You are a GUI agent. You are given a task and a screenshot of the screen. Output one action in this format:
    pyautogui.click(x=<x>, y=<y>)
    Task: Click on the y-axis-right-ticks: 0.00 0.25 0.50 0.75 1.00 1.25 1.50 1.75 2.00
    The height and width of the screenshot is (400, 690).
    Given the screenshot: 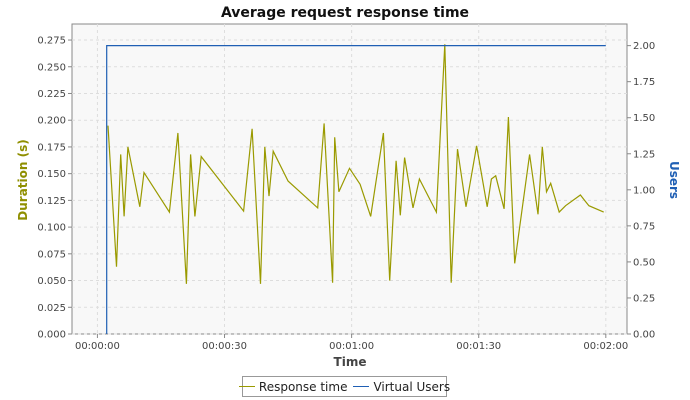 What is the action you would take?
    pyautogui.click(x=641, y=191)
    